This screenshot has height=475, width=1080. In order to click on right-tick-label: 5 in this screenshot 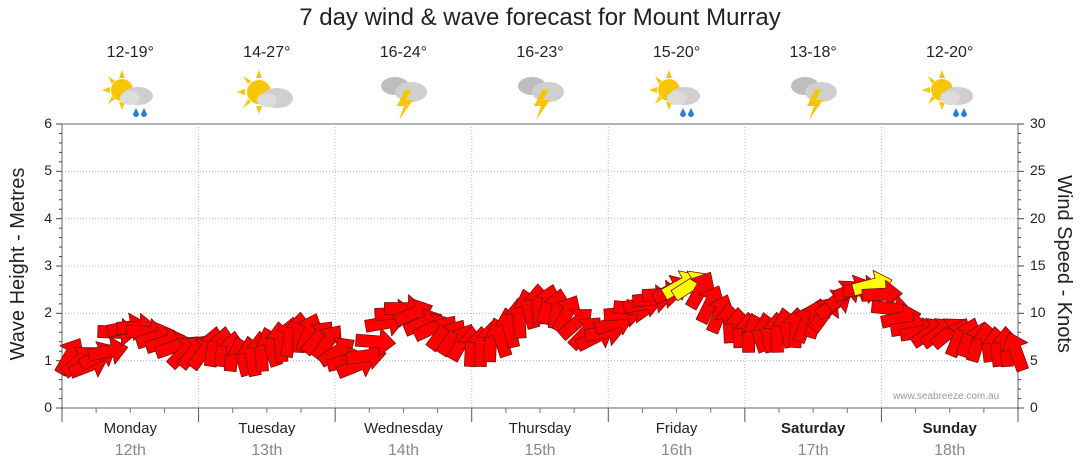, I will do `click(1034, 359)`.